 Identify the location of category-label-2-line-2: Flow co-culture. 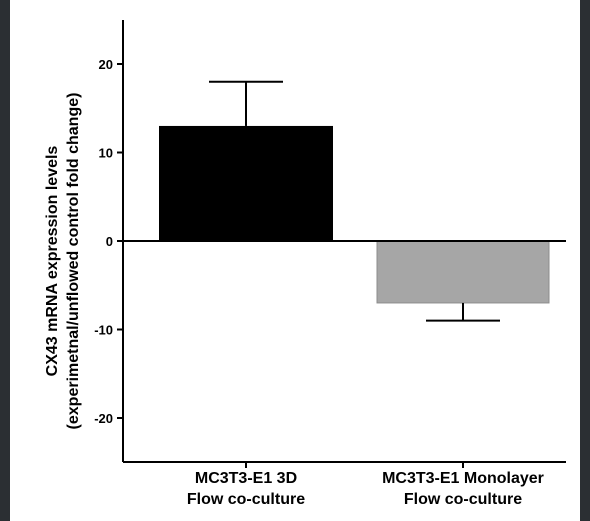
(463, 499).